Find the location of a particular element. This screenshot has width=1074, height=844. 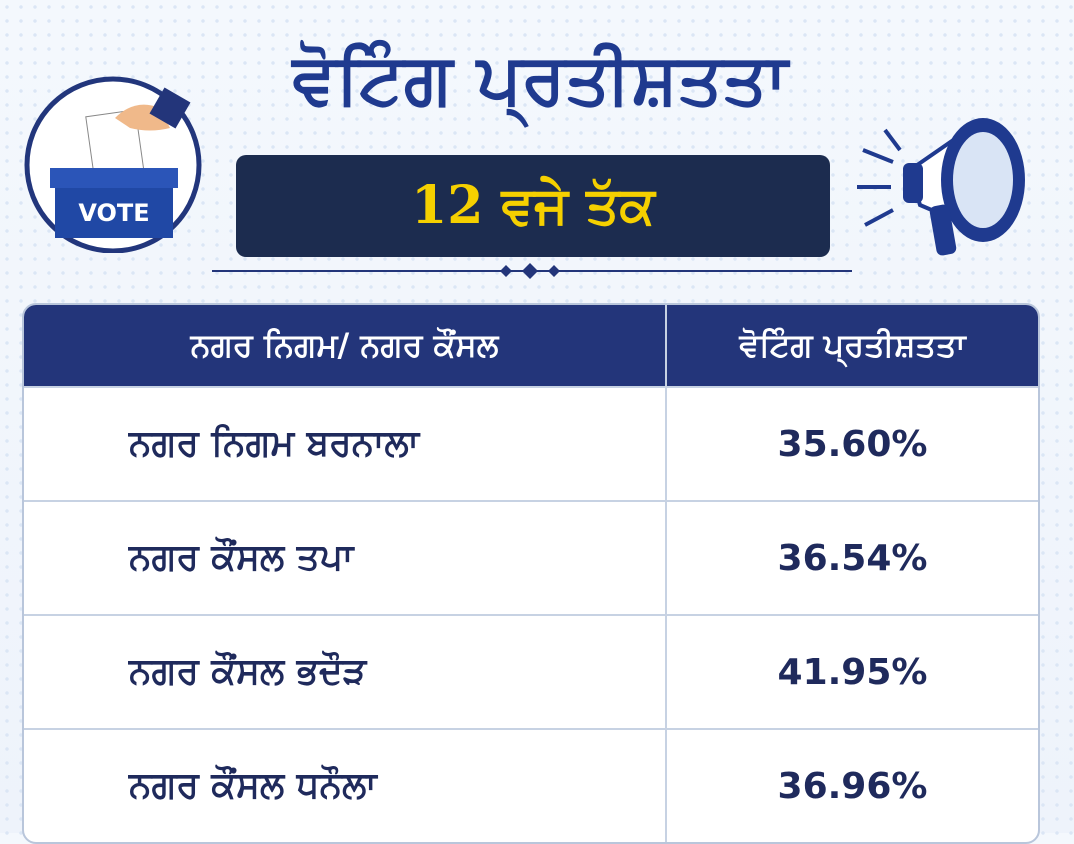

megaphone-icon is located at coordinates (941, 187).